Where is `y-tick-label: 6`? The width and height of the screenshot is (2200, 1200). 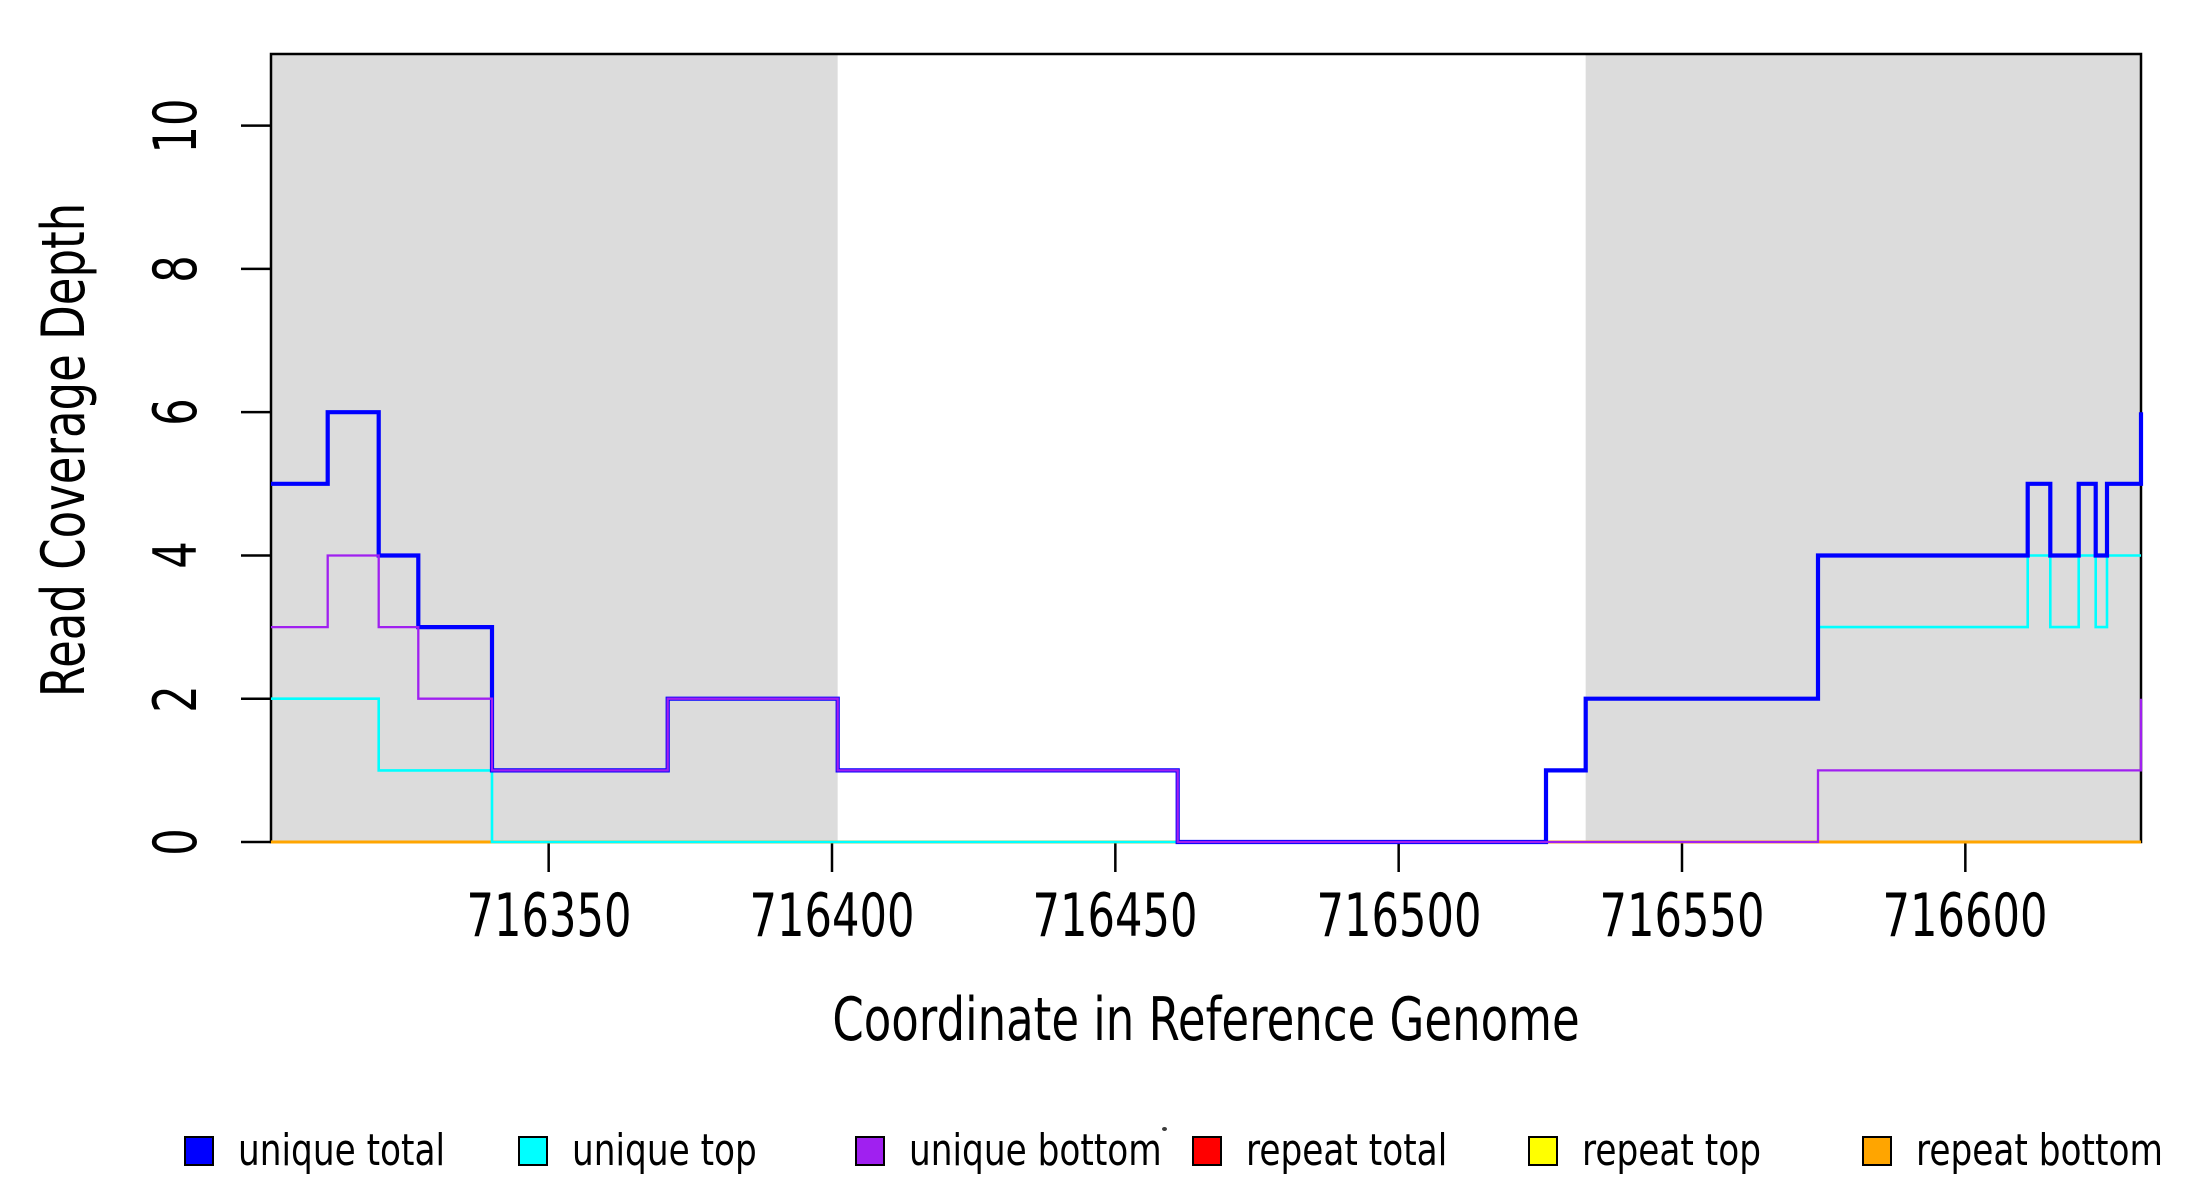 y-tick-label: 6 is located at coordinates (176, 412).